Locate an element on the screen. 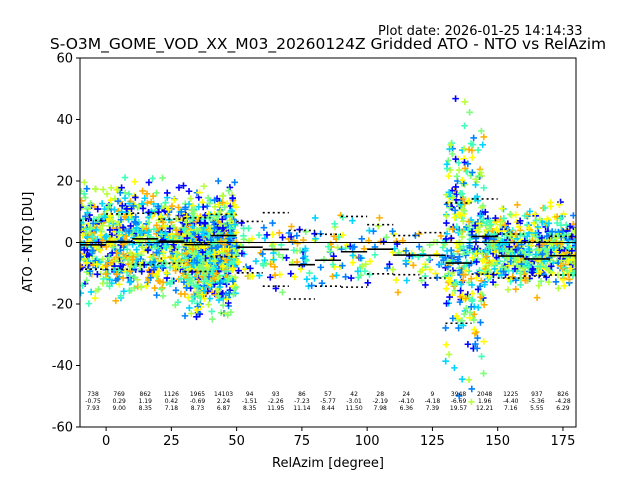 This screenshot has height=480, width=640. bin-count-label: 42 is located at coordinates (354, 394).